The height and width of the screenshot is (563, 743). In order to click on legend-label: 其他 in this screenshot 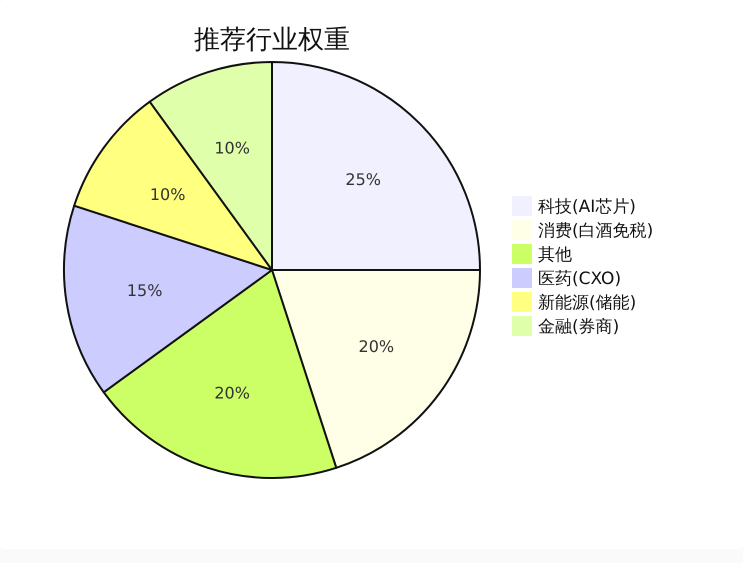, I will do `click(555, 255)`.